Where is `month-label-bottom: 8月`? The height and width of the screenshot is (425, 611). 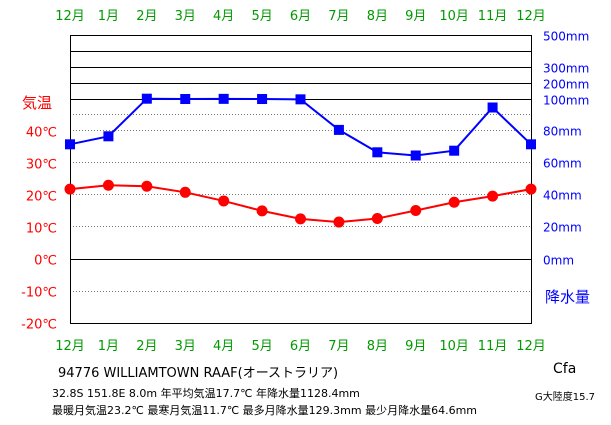
month-label-bottom: 8月 is located at coordinates (377, 346).